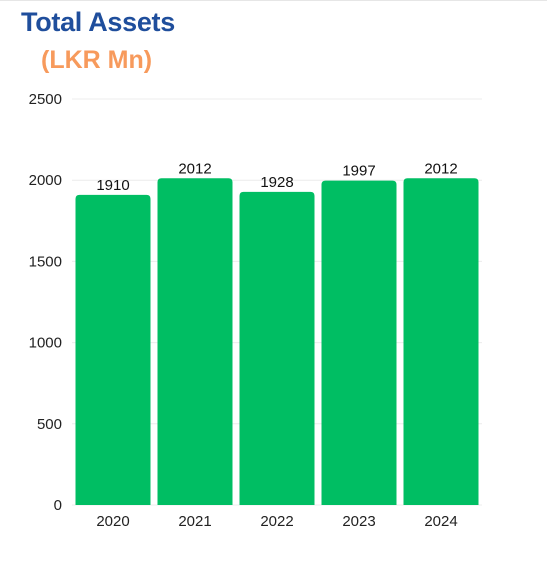 This screenshot has height=561, width=547. Describe the element at coordinates (358, 521) in the screenshot. I see `x-tick-label: 2023` at that location.